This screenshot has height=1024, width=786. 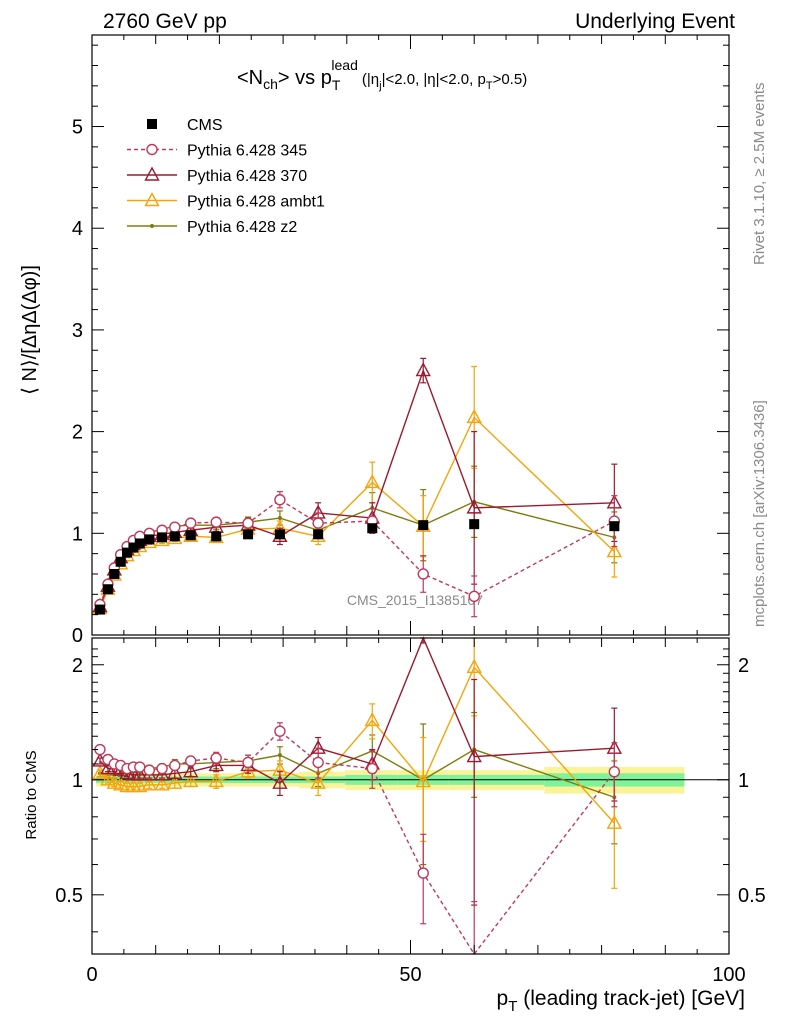 I want to click on ratio-ytick-label-right: 0.5, so click(x=752, y=896).